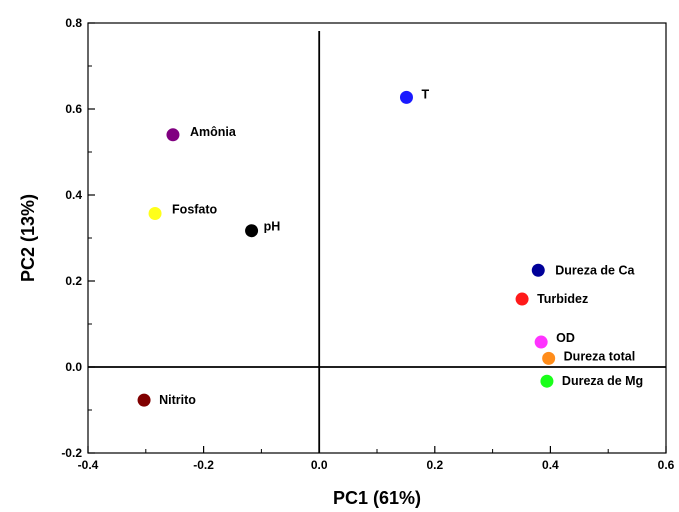  Describe the element at coordinates (73, 367) in the screenshot. I see `y-tick-label: 0.0` at that location.